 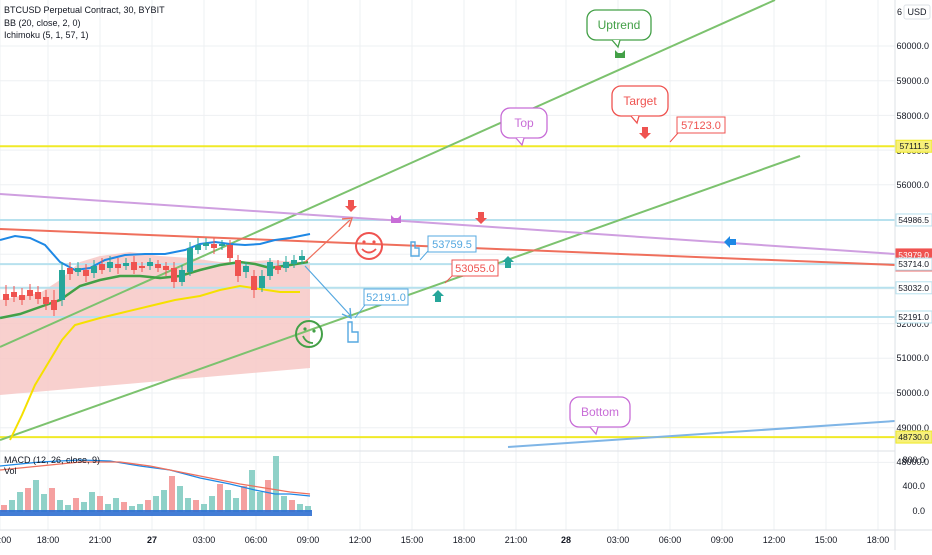 I want to click on smiley-icon, so click(x=369, y=246).